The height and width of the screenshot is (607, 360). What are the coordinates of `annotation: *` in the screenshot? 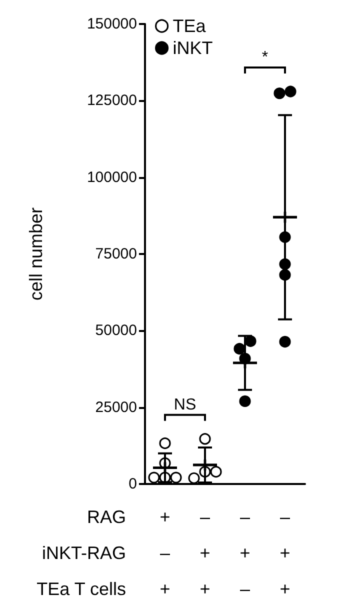 It's located at (265, 57).